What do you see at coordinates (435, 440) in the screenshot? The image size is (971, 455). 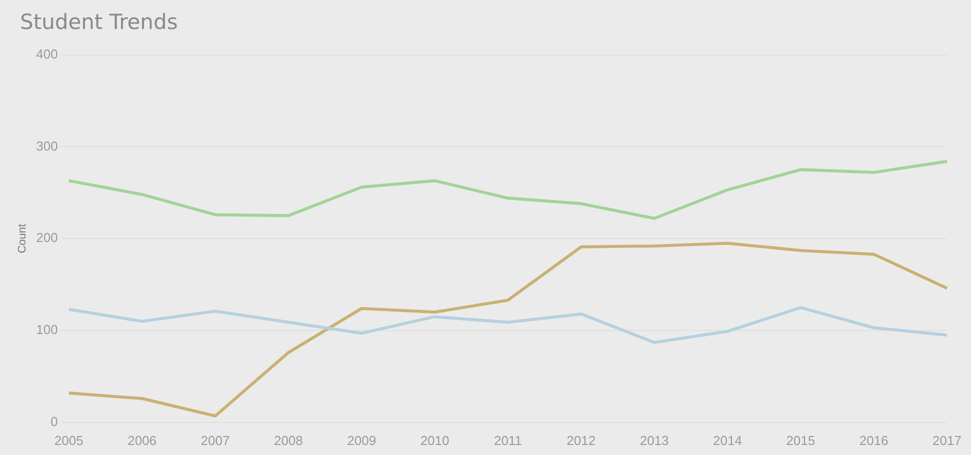 I see `x-tick-label: 2010` at bounding box center [435, 440].